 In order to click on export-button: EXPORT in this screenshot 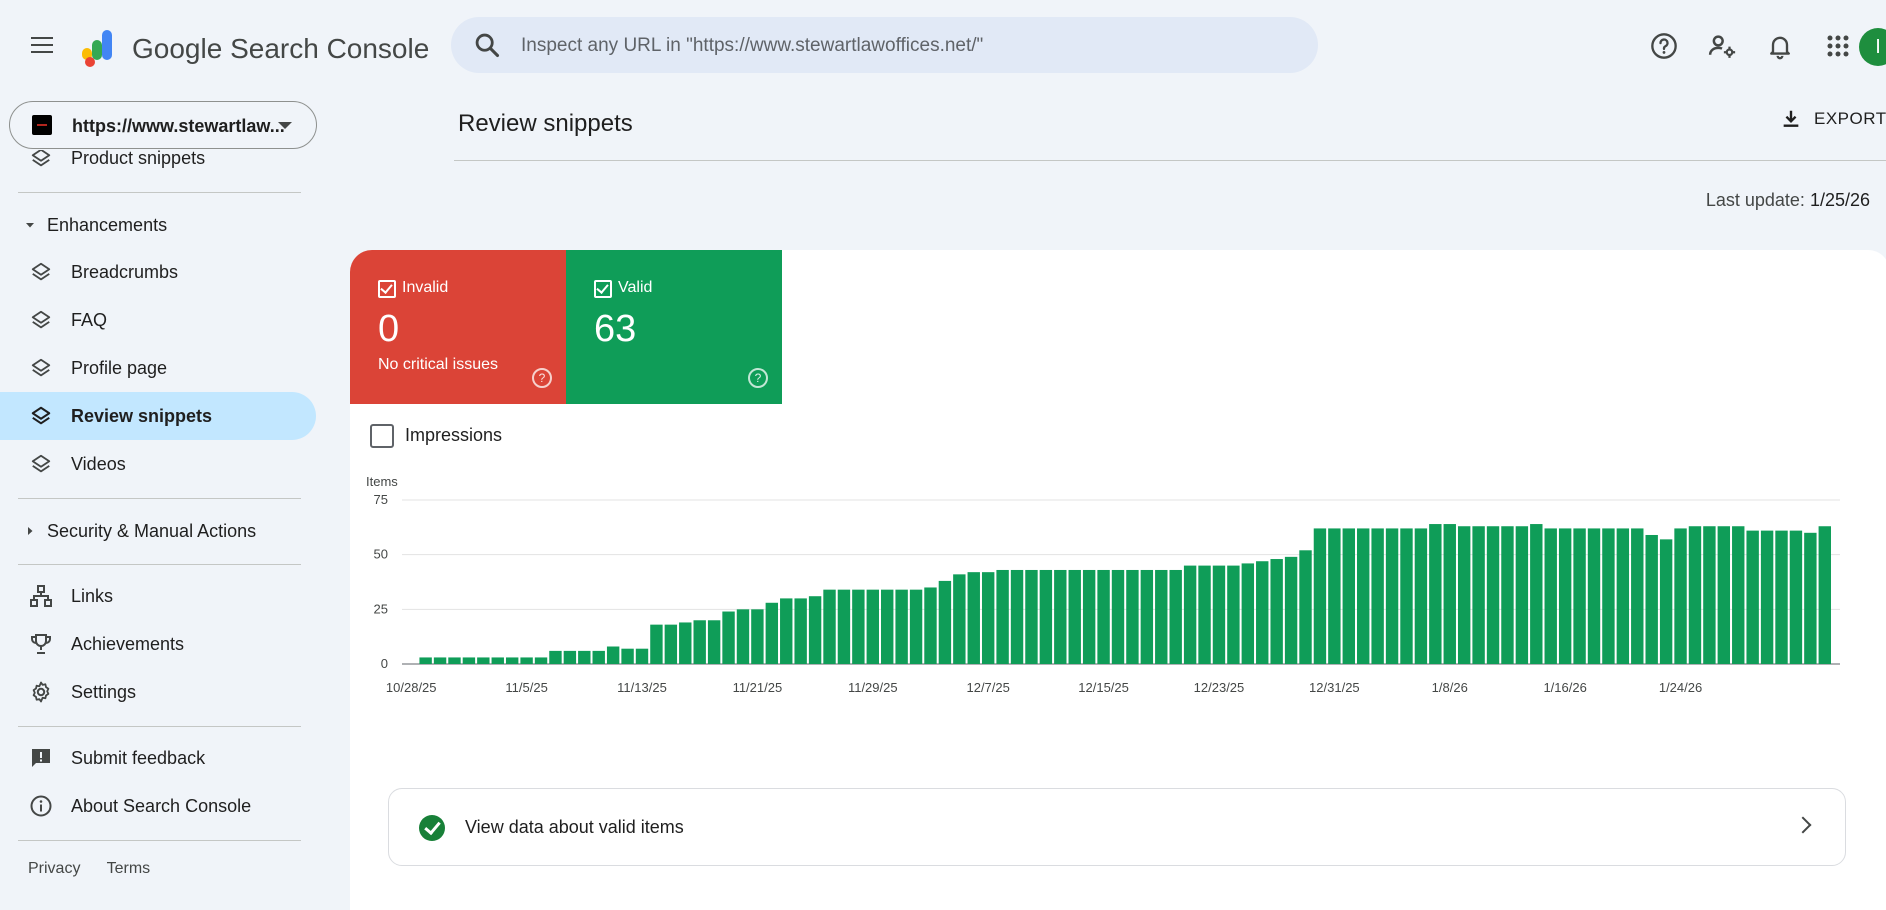, I will do `click(1833, 119)`.